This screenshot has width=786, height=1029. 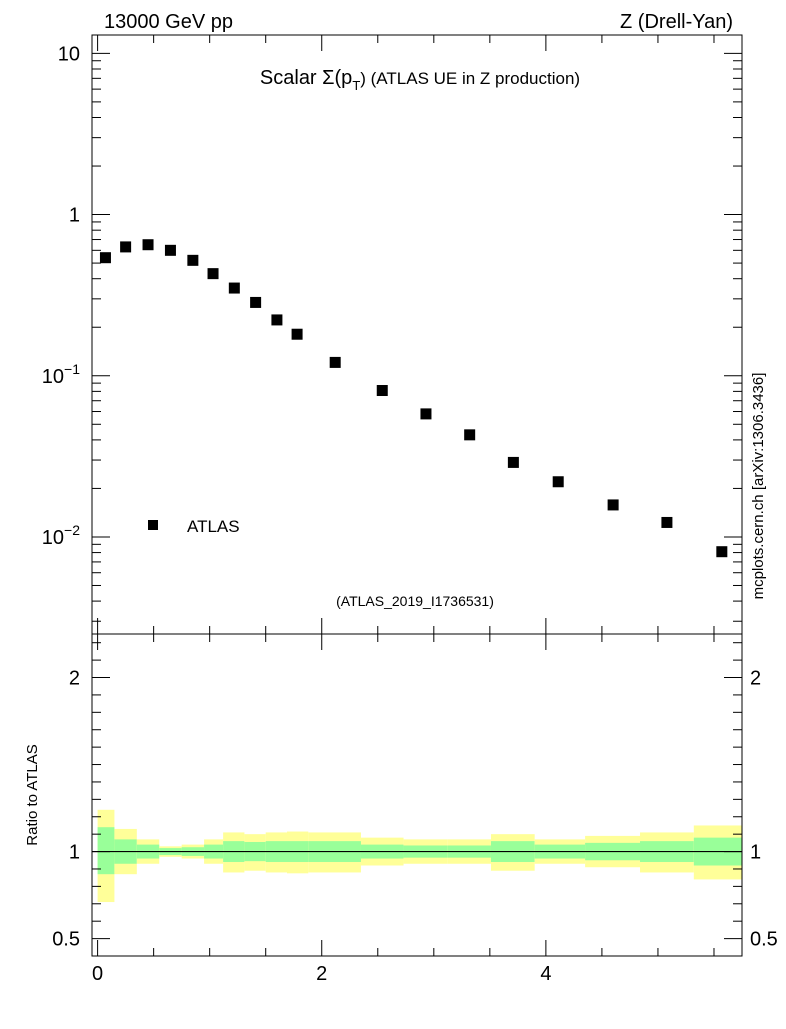 What do you see at coordinates (676, 22) in the screenshot?
I see `header-right: Z (Drell-Yan)` at bounding box center [676, 22].